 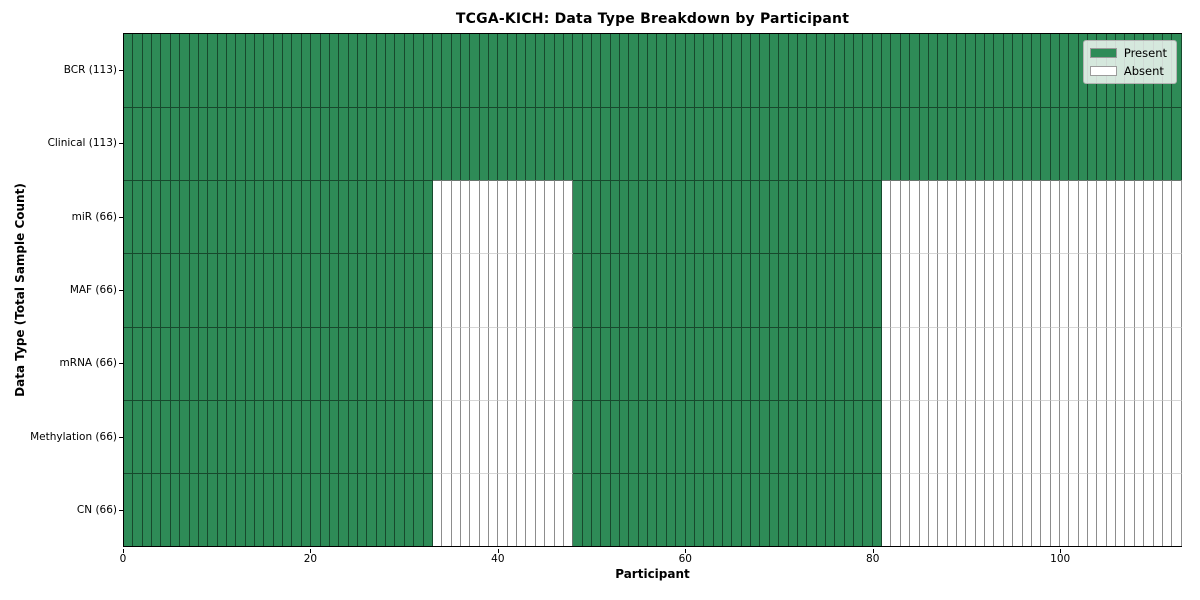 I want to click on legend-label-absent: Absent, so click(x=1143, y=71).